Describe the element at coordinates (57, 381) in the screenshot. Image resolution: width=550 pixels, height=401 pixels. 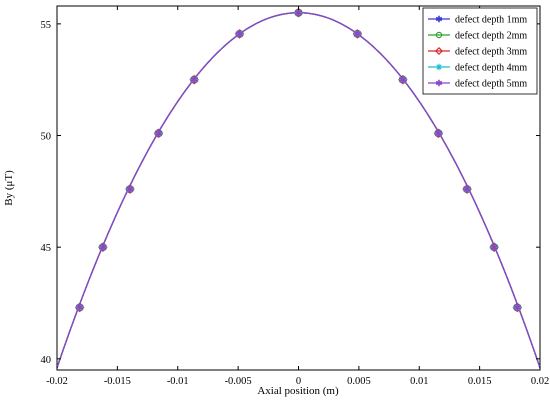
I see `x-tick-label: -0.02` at that location.